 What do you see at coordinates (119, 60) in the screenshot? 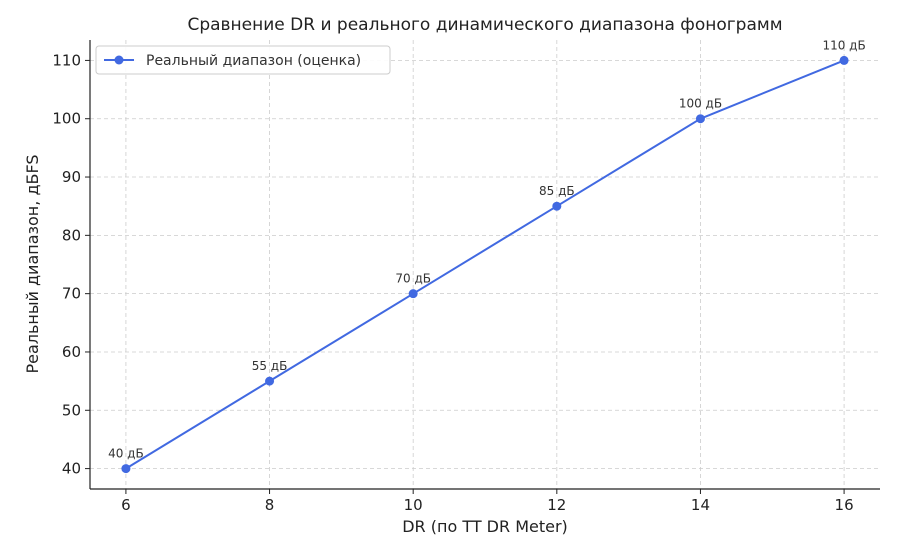
I see `legend-point-marker` at bounding box center [119, 60].